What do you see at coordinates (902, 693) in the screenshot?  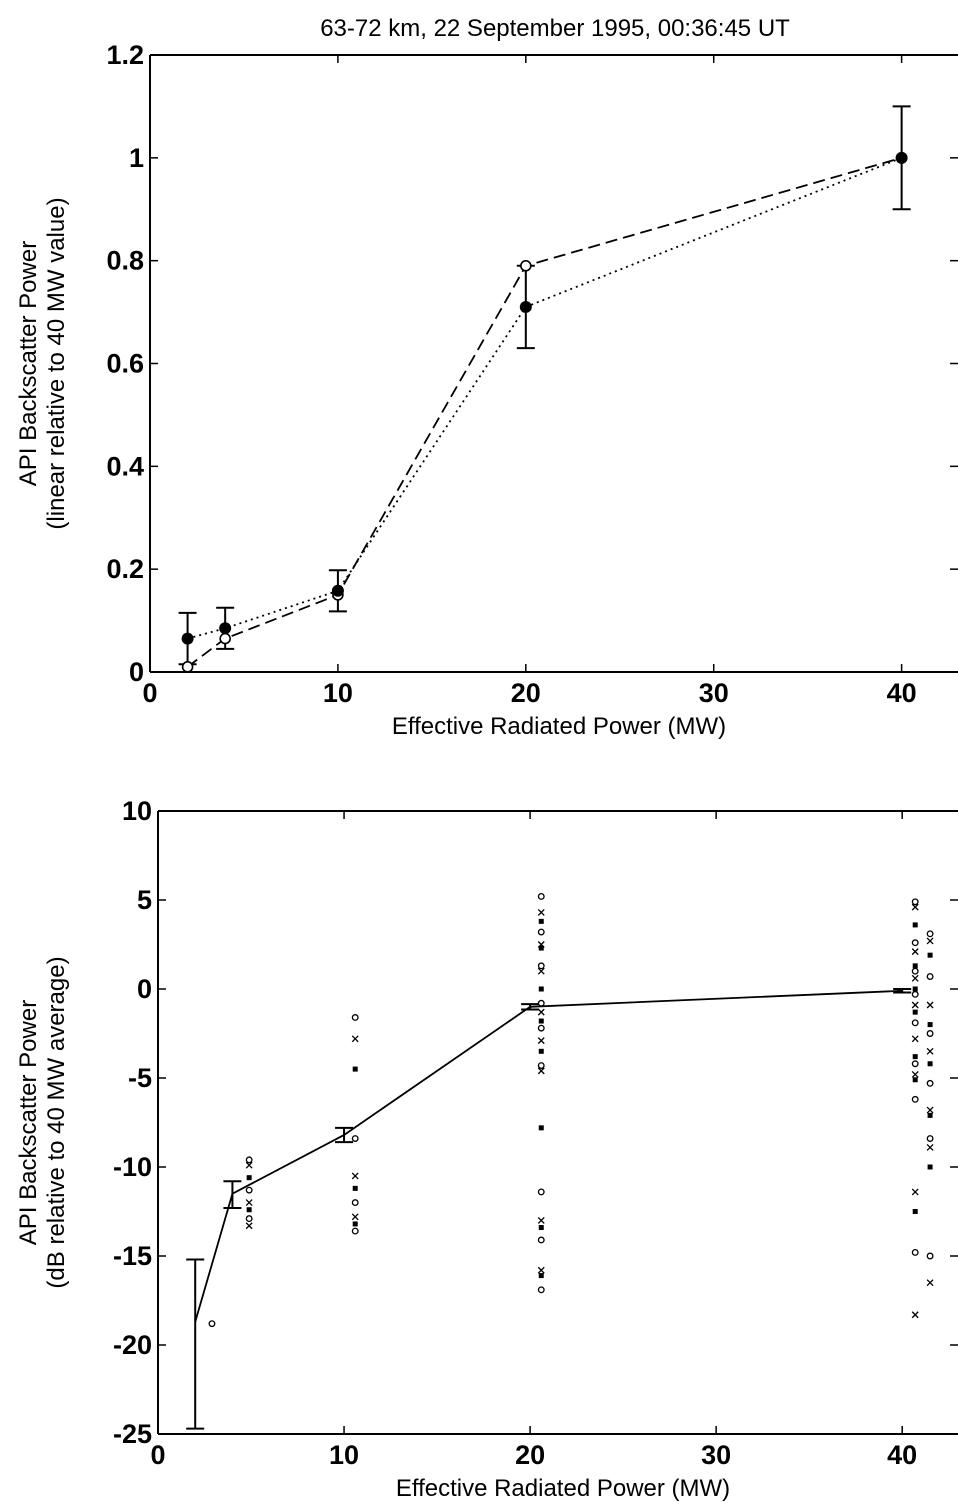 I see `x-tick-label: 40` at bounding box center [902, 693].